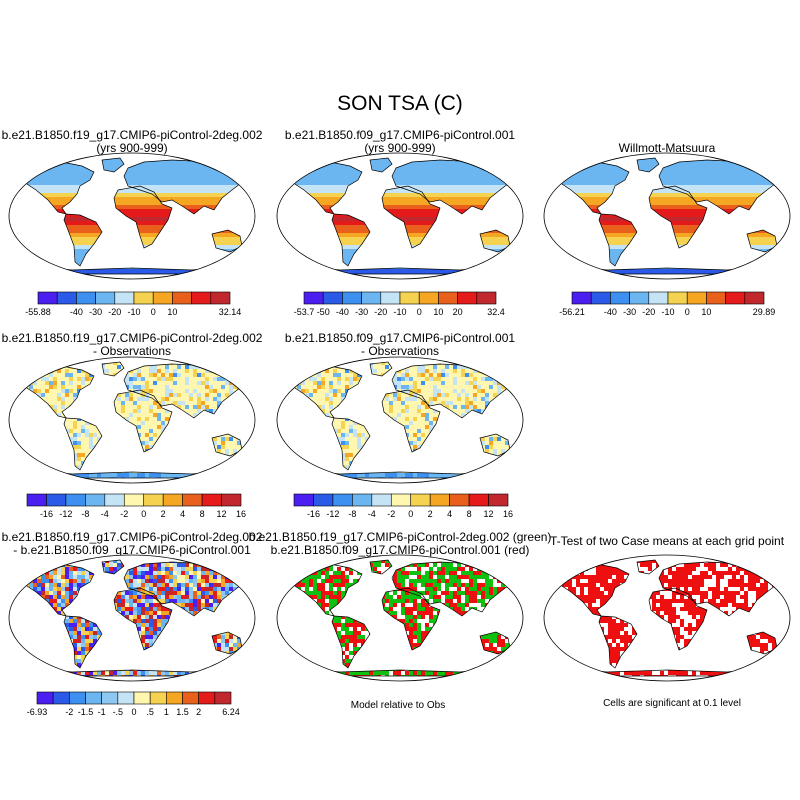  What do you see at coordinates (764, 312) in the screenshot?
I see `colorbar-tick-label: 29.89` at bounding box center [764, 312].